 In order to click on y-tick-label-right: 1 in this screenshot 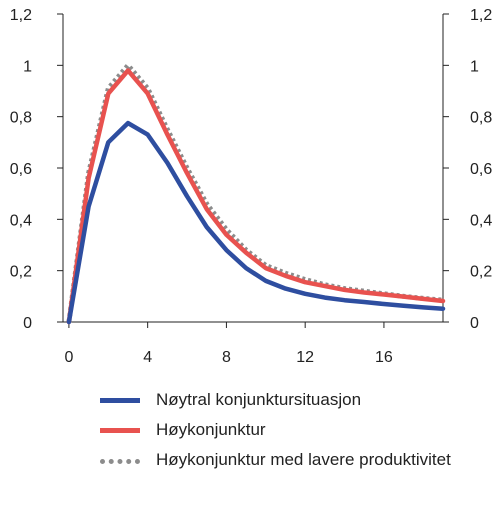, I will do `click(474, 66)`.